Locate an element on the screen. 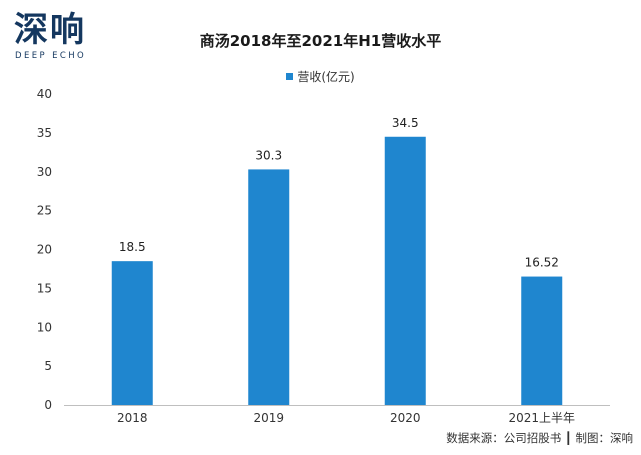  y-tick-label-10: 10 is located at coordinates (44, 327).